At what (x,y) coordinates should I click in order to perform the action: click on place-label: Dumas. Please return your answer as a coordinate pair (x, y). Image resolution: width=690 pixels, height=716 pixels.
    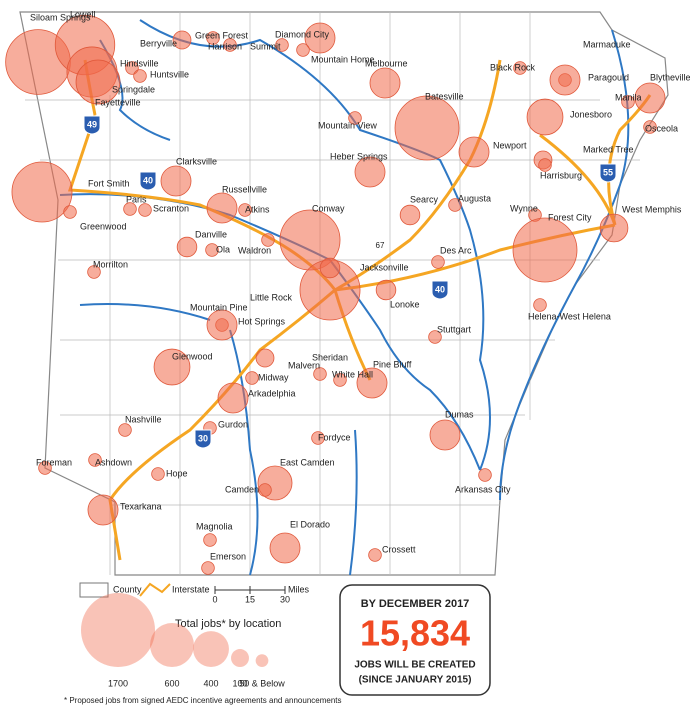
    Looking at the image, I should click on (459, 414).